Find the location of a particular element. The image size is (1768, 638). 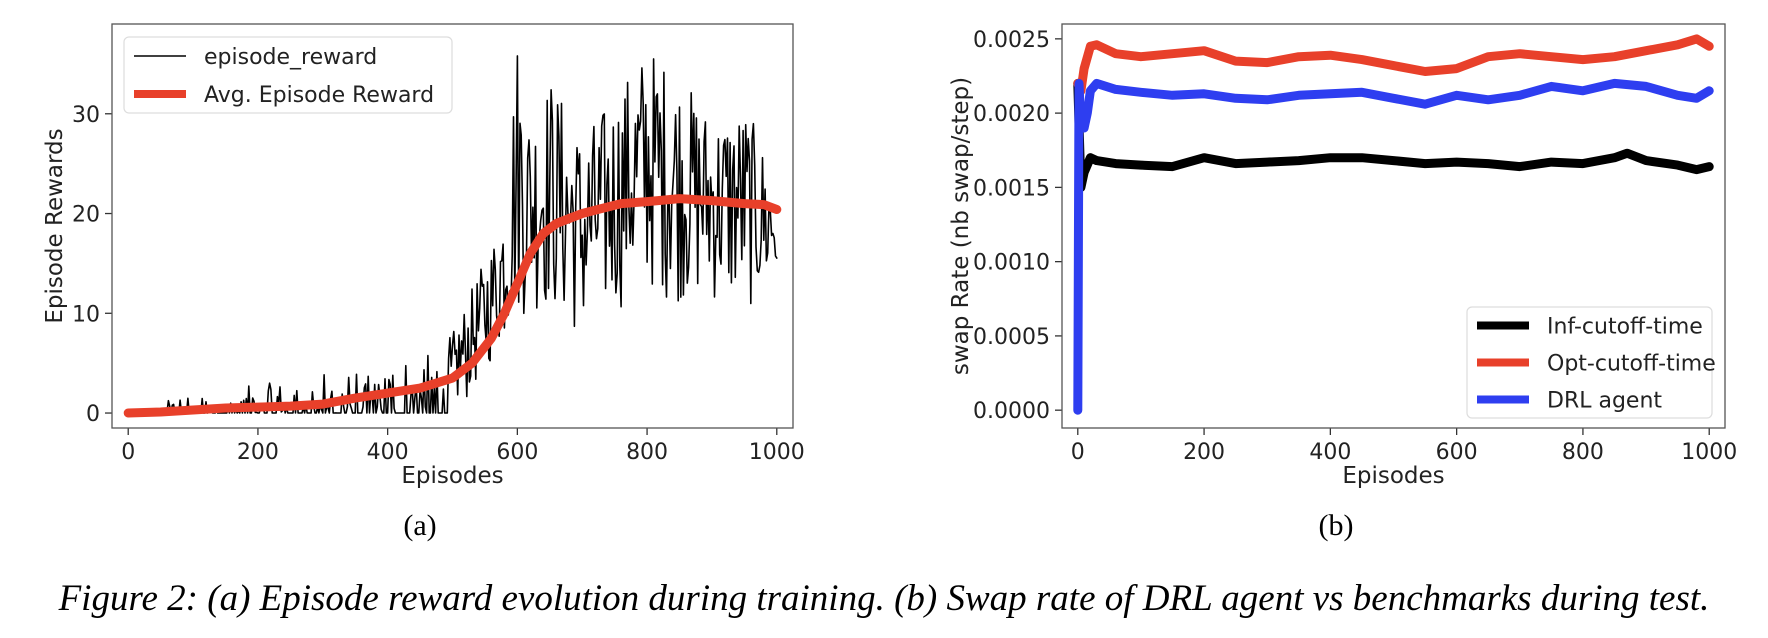

subfigure-label: (a) is located at coordinates (419, 525).